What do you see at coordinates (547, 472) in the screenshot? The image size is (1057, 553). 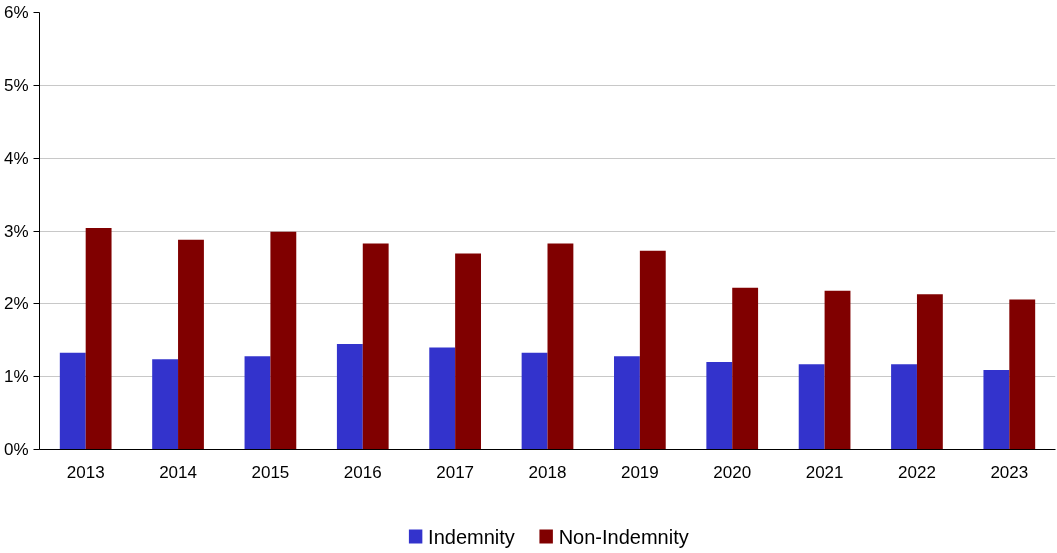 I see `x-tick-label: 2018` at bounding box center [547, 472].